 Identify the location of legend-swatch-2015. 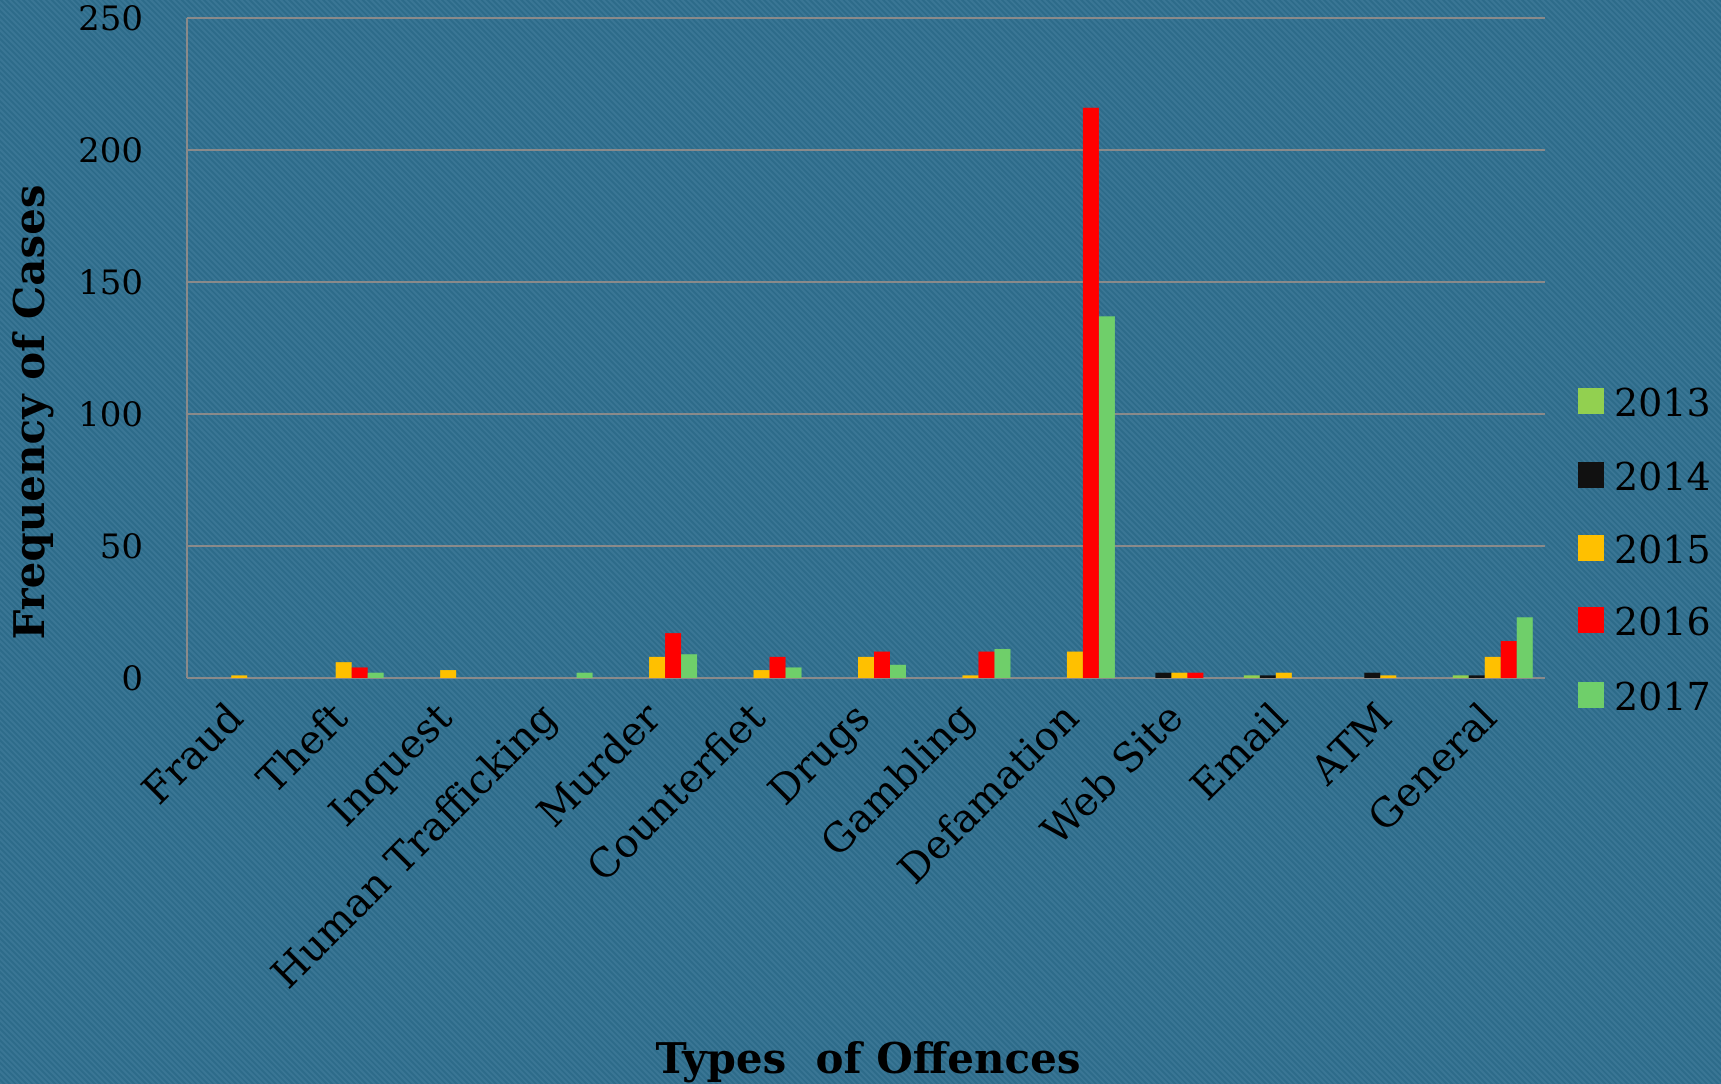
(1591, 548).